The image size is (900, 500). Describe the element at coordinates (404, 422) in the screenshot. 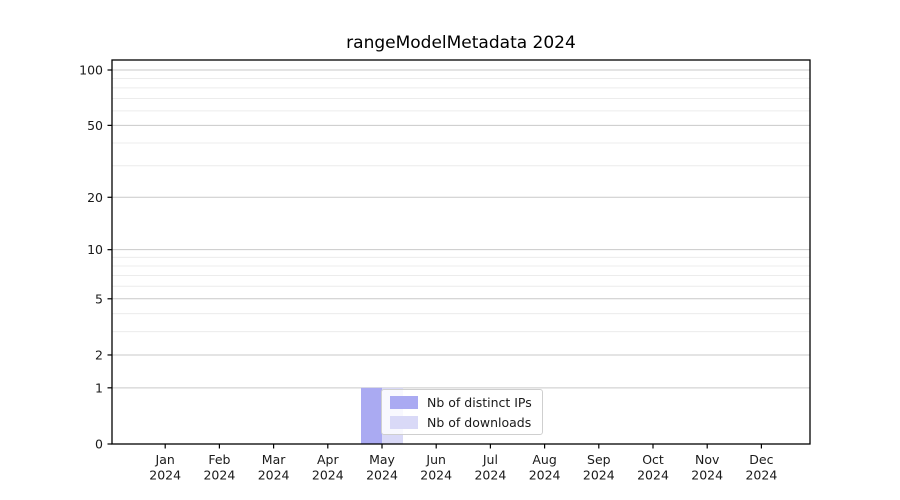

I see `legend-swatch-downloads-icon` at that location.